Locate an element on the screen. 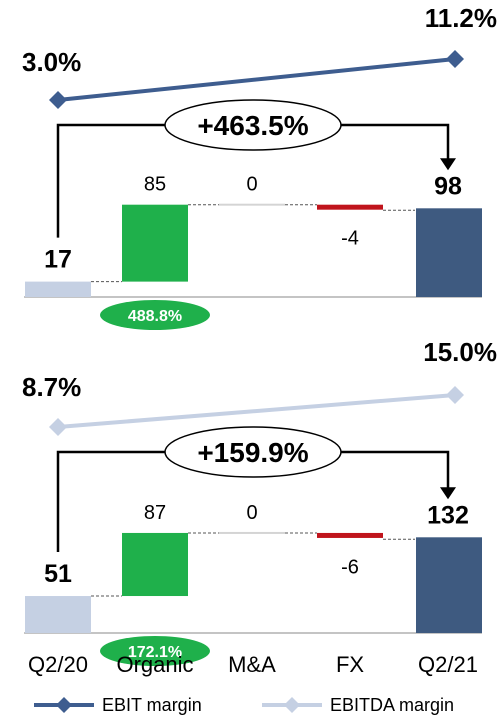  value-label-q2-21: 98 is located at coordinates (448, 186).